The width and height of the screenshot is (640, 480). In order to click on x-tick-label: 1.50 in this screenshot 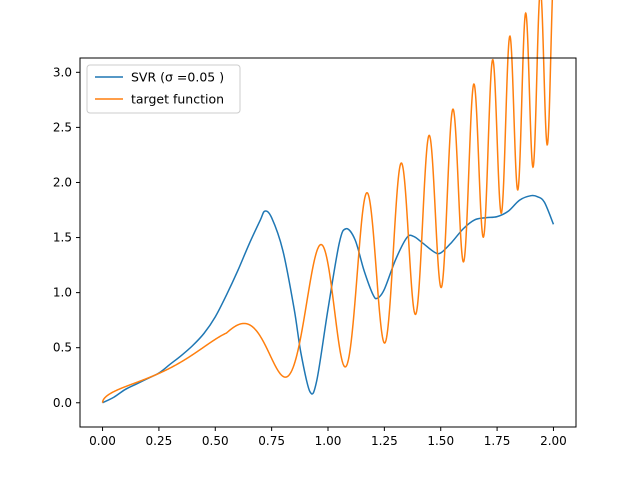, I will do `click(440, 441)`.